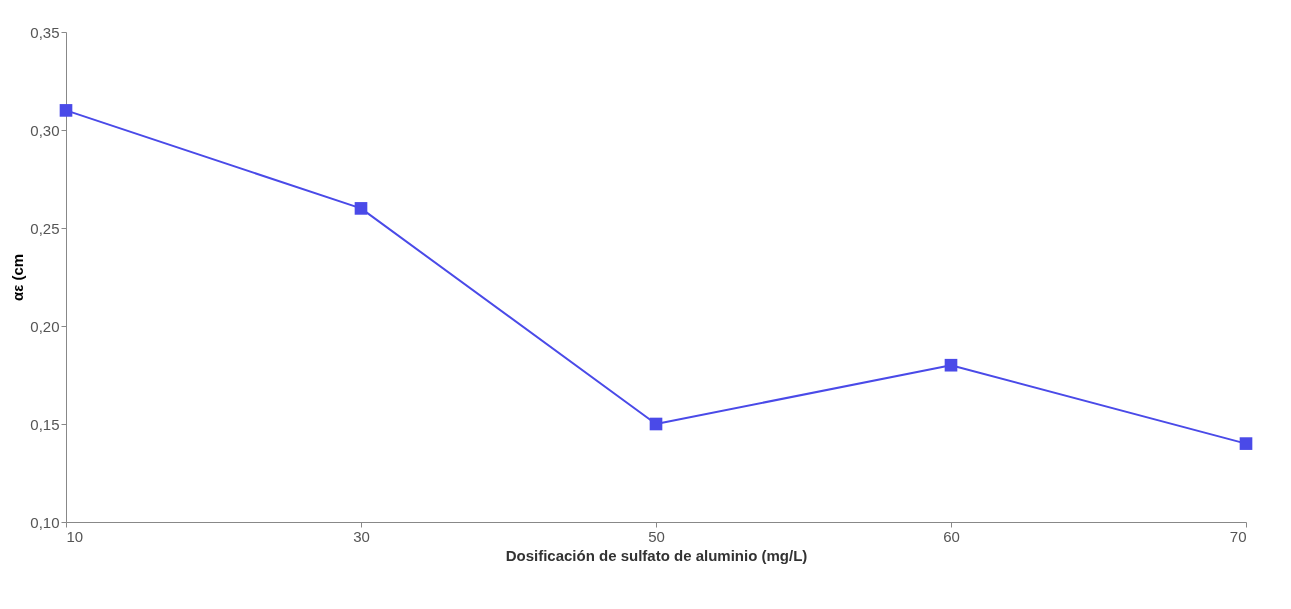 The height and width of the screenshot is (609, 1291). What do you see at coordinates (45, 326) in the screenshot?
I see `y-tick-label: 0,20` at bounding box center [45, 326].